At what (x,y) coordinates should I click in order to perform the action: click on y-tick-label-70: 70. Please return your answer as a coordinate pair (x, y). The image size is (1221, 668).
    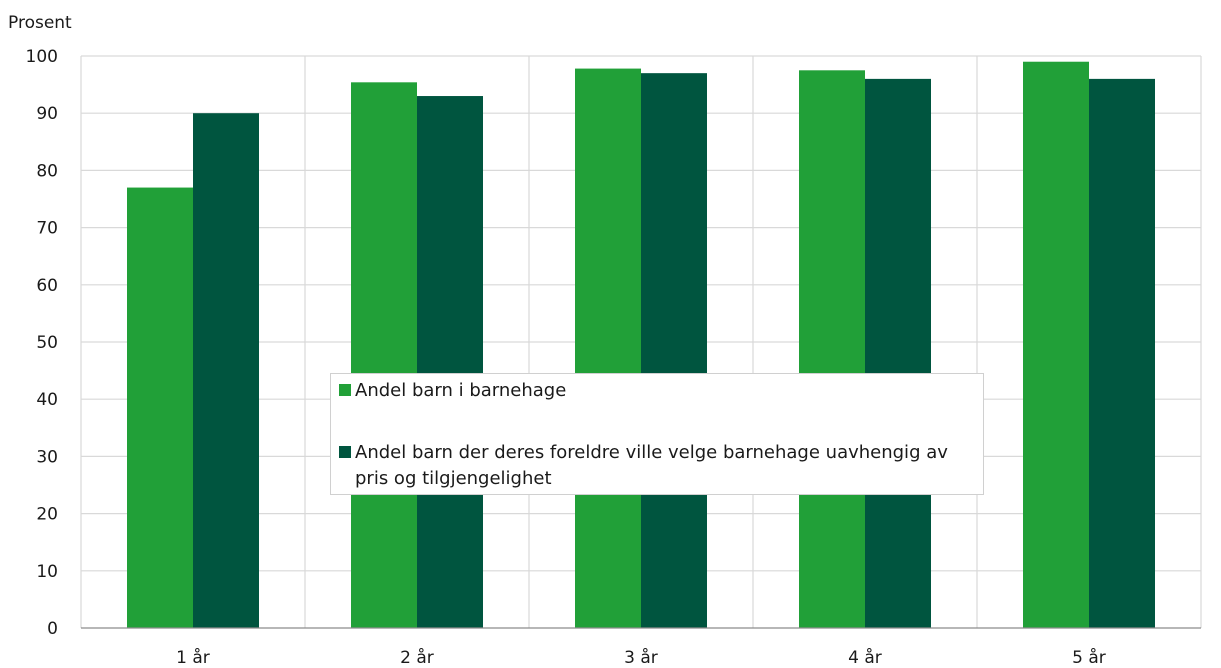
    Looking at the image, I should click on (47, 229).